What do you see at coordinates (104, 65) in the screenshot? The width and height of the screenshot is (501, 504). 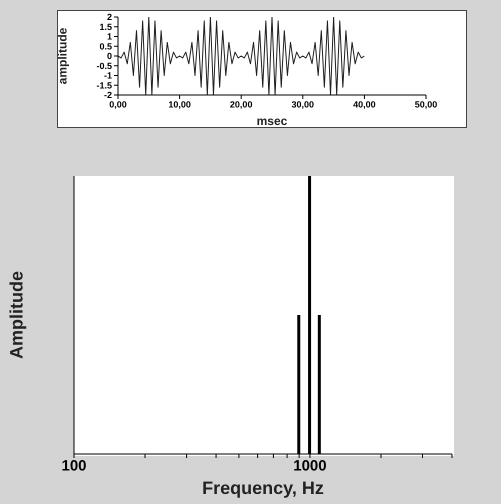 I see `y-tick-label: -0.5` at bounding box center [104, 65].